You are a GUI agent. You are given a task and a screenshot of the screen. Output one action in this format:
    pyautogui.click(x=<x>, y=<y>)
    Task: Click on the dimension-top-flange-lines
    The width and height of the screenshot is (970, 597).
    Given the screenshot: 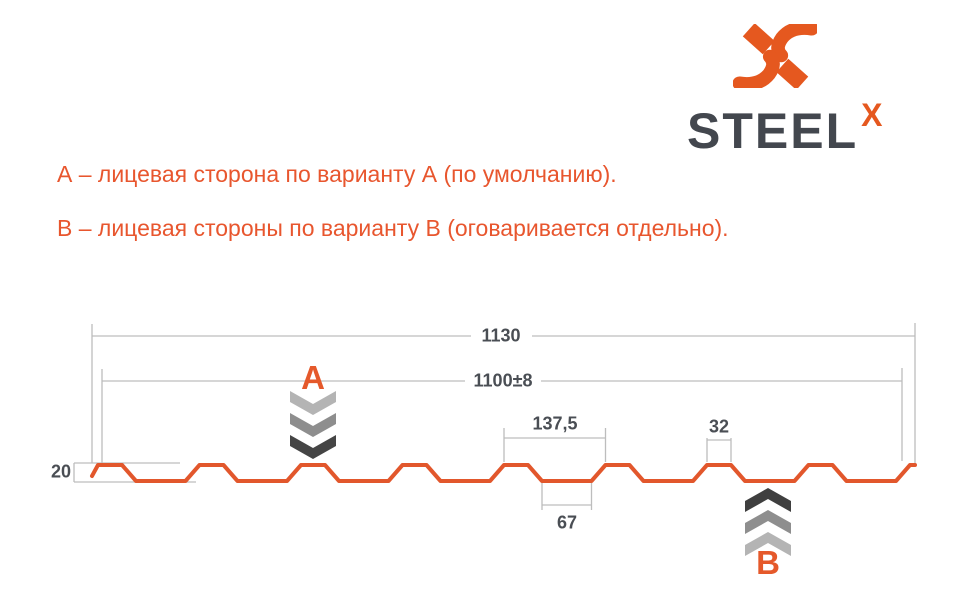 What is the action you would take?
    pyautogui.click(x=719, y=450)
    